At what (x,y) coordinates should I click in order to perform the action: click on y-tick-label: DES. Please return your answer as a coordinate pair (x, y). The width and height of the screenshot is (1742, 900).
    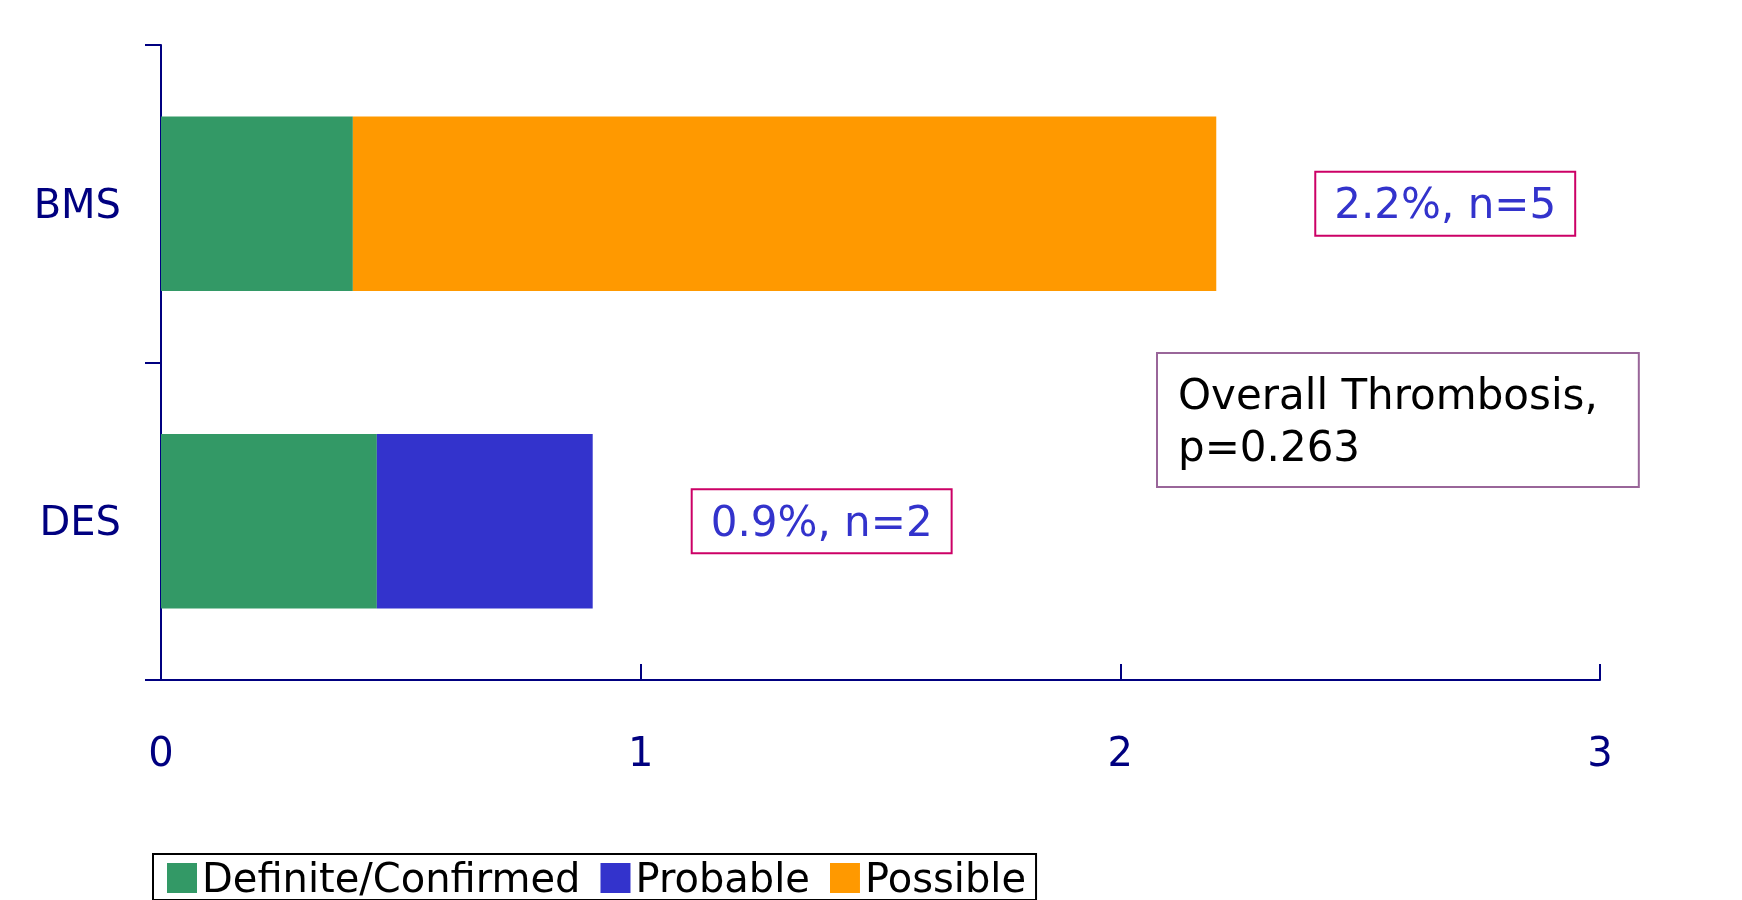
    Looking at the image, I should click on (80, 521).